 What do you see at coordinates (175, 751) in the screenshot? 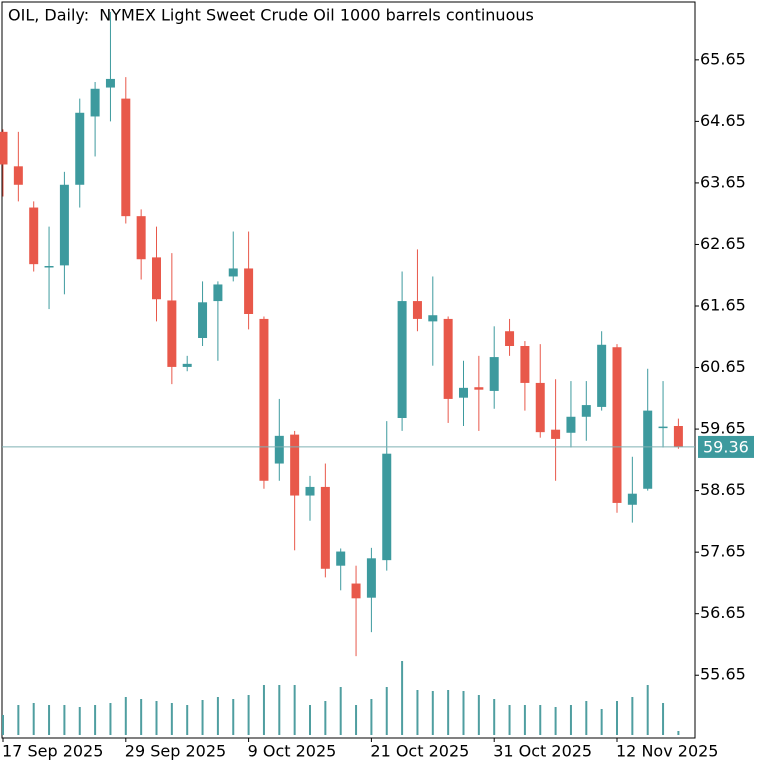
I see `x-tick-label: 29 Sep 2025` at bounding box center [175, 751].